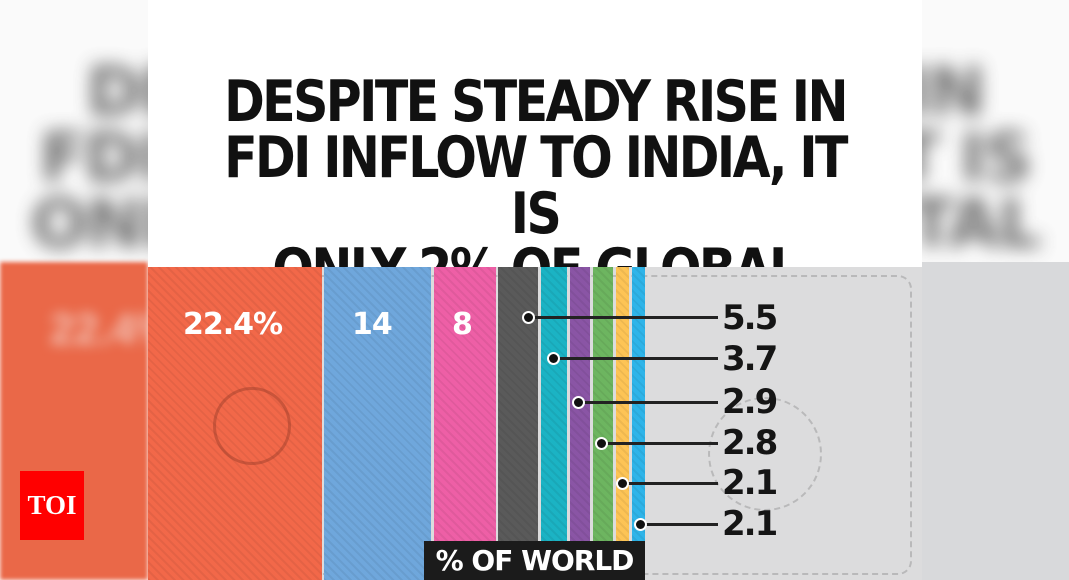 This screenshot has height=580, width=1069. I want to click on value-label-8: 2.1, so click(750, 483).